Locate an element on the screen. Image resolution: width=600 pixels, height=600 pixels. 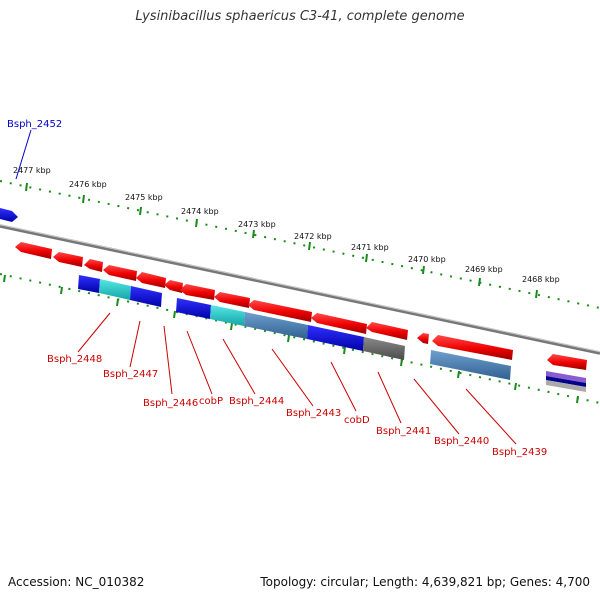
kbp-label: 2468 kbp is located at coordinates (541, 279).